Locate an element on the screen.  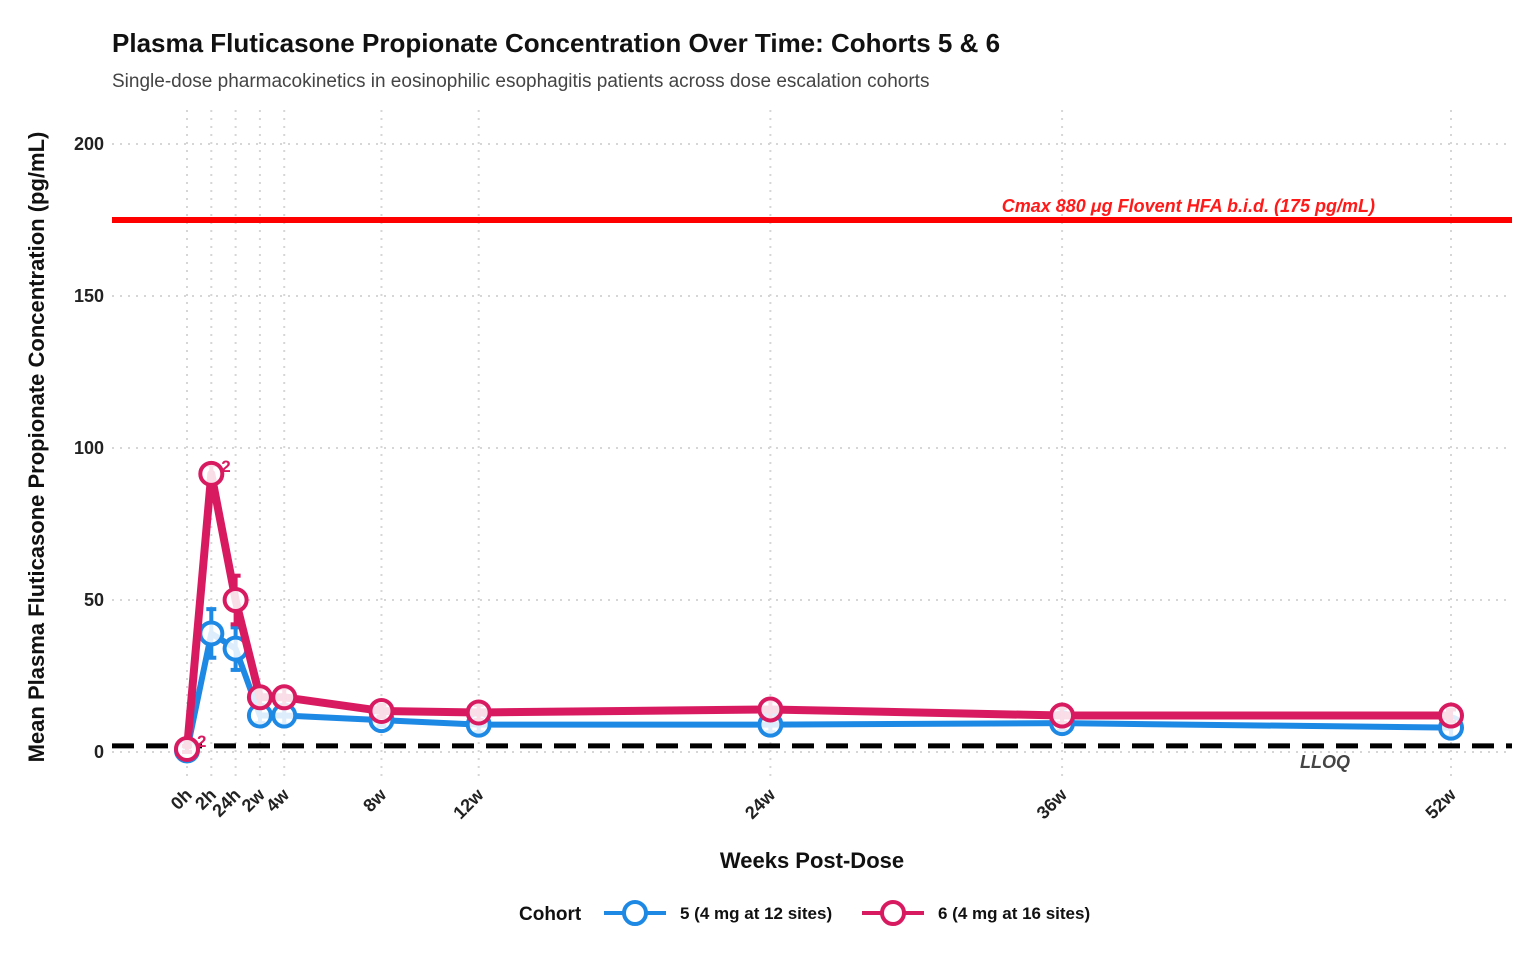
x-tick-label: 8w is located at coordinates (375, 800).